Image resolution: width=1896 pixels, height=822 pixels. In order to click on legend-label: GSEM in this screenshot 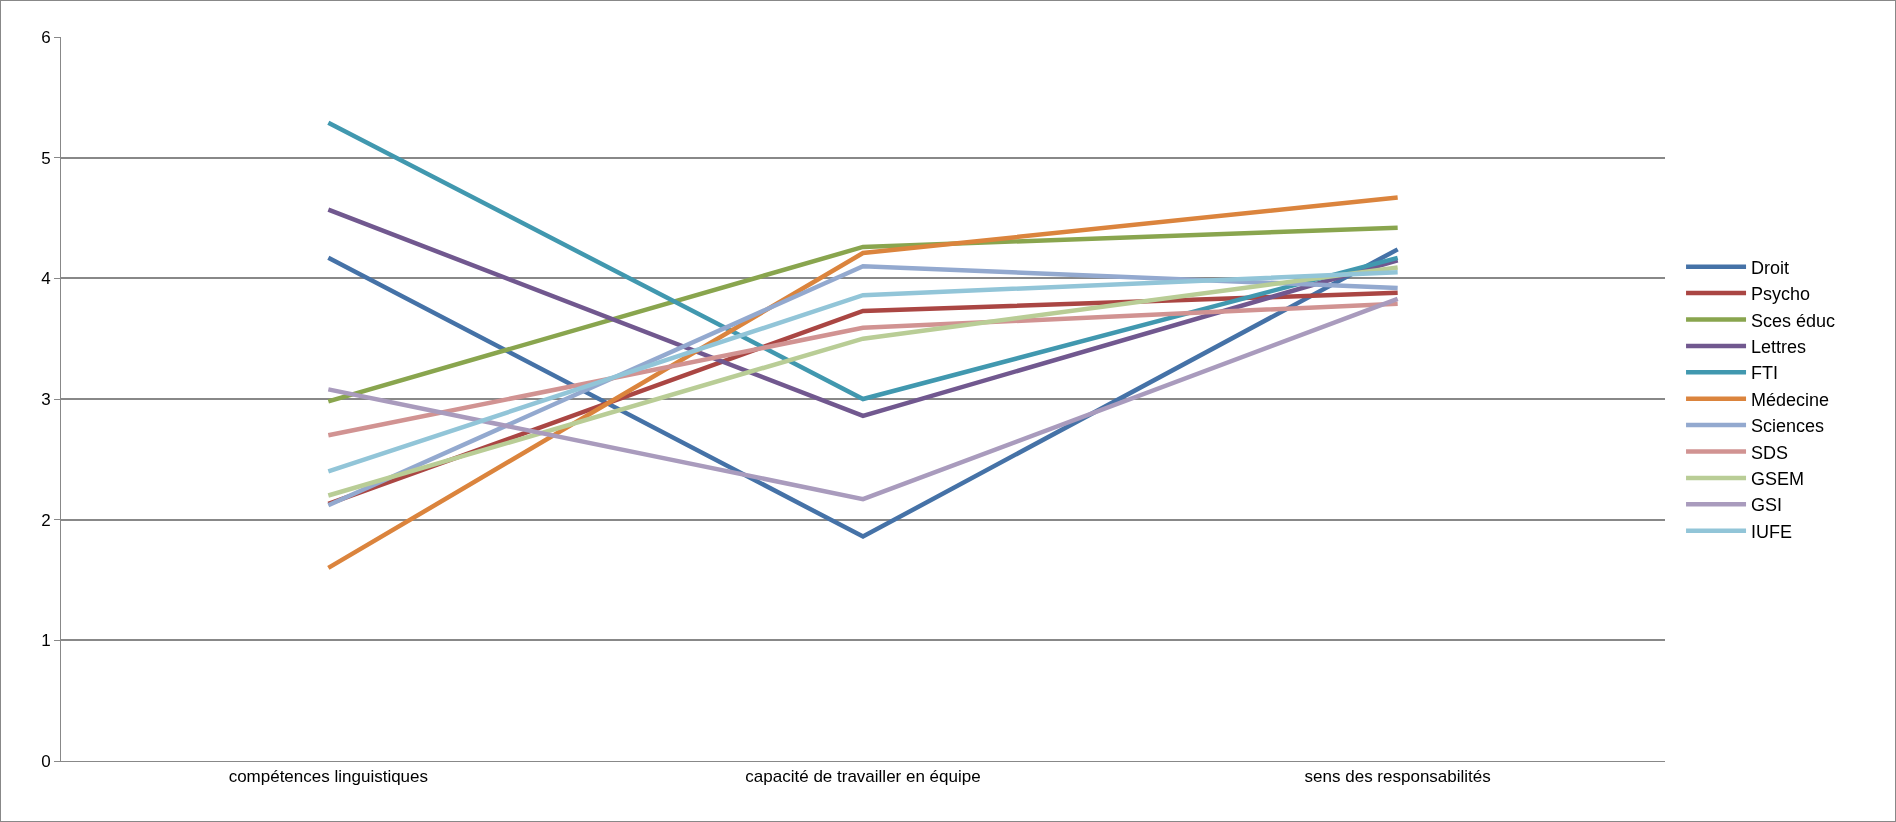, I will do `click(1778, 478)`.